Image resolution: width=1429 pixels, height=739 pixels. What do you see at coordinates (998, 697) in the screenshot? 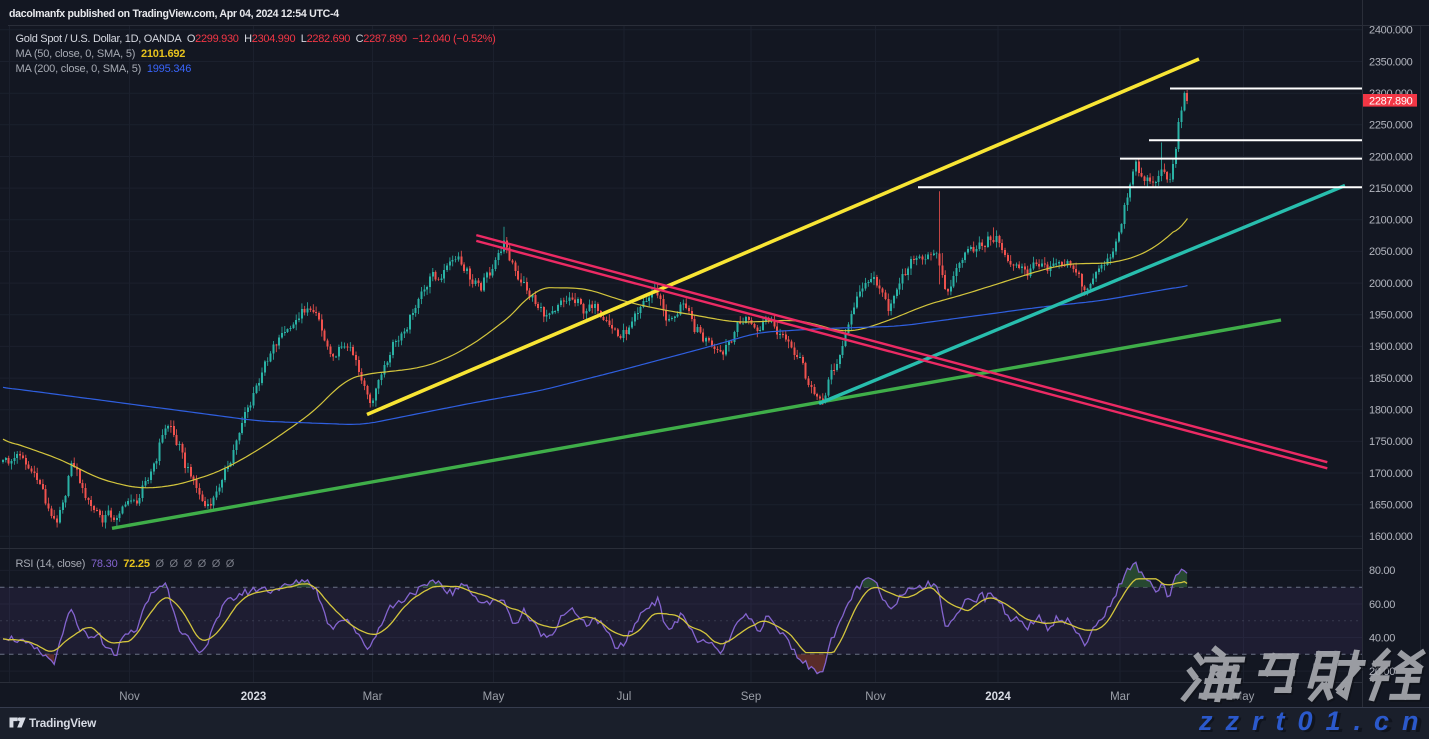
I see `svg-text: 2024` at bounding box center [998, 697].